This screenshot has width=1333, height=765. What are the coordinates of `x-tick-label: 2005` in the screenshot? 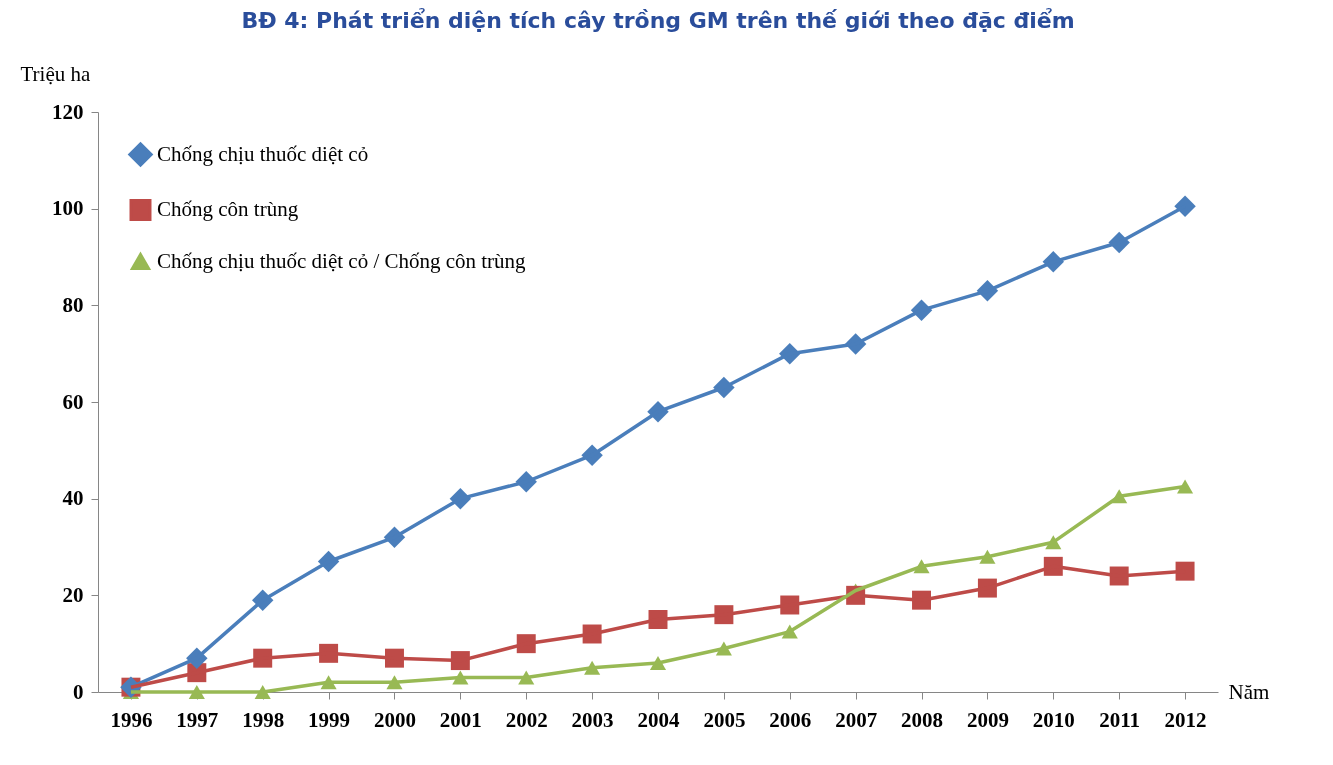 It's located at (724, 719).